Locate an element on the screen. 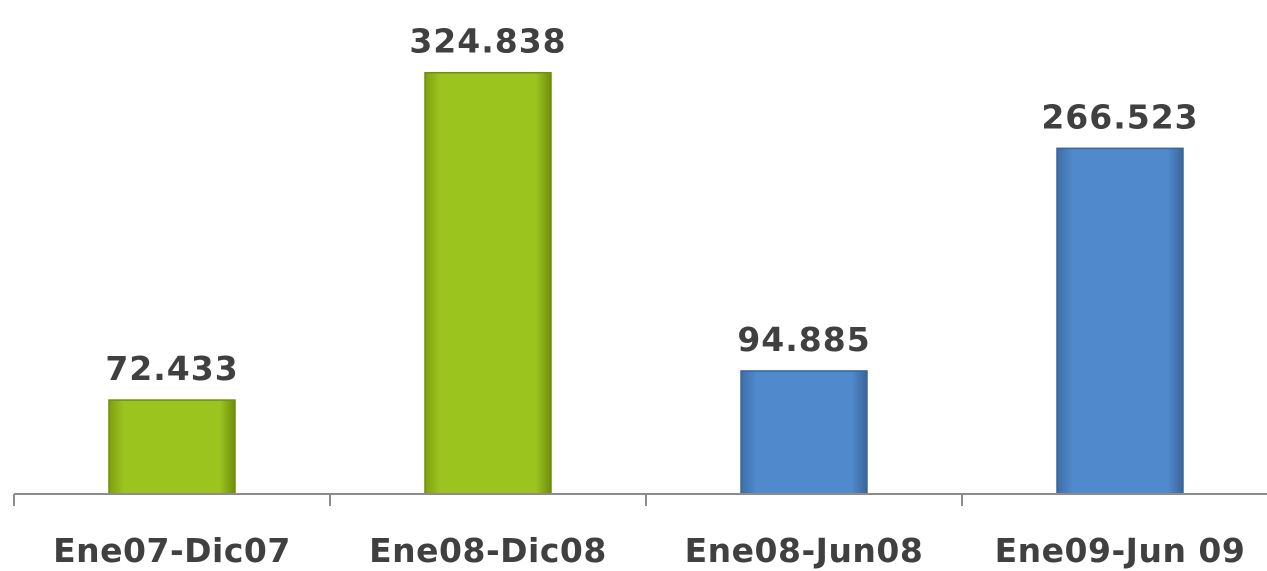  category-label: Ene09-Jun 09 is located at coordinates (1120, 550).